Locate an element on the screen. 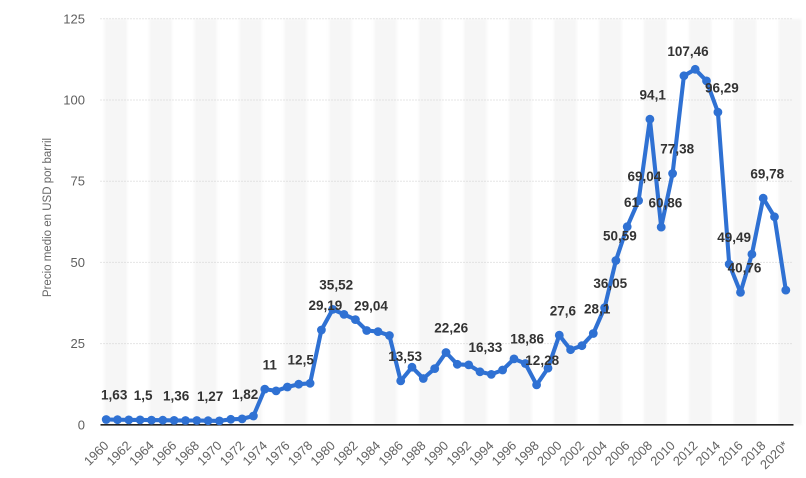 The width and height of the screenshot is (806, 478). svg-text: 69,78 is located at coordinates (767, 173).